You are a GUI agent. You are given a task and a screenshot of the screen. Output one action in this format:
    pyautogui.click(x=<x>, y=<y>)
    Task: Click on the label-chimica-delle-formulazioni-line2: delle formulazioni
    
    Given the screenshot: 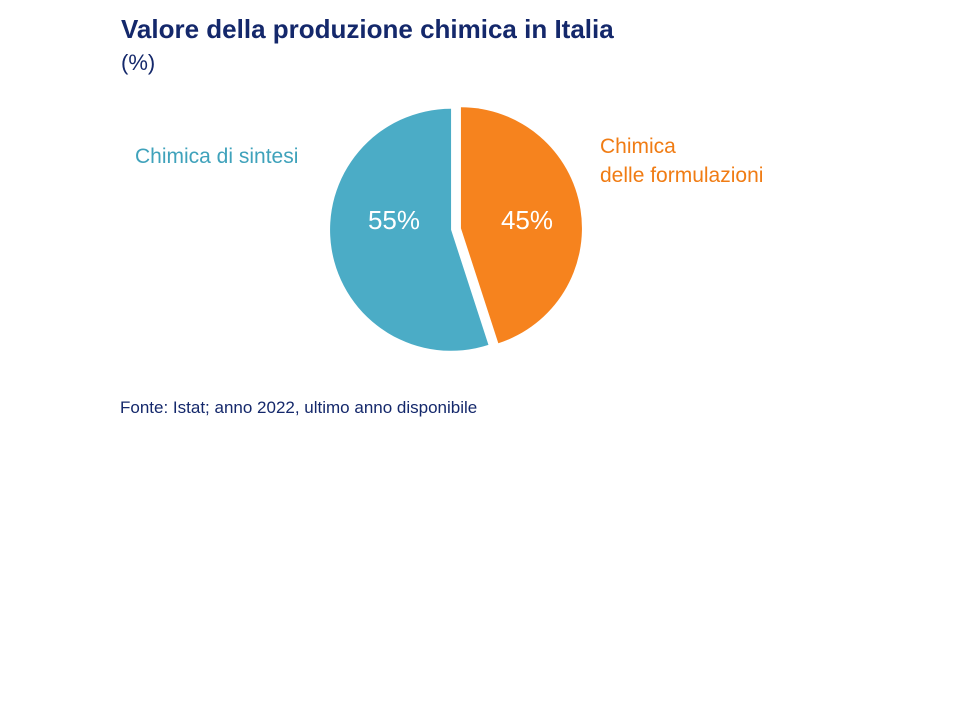 What is the action you would take?
    pyautogui.click(x=682, y=175)
    